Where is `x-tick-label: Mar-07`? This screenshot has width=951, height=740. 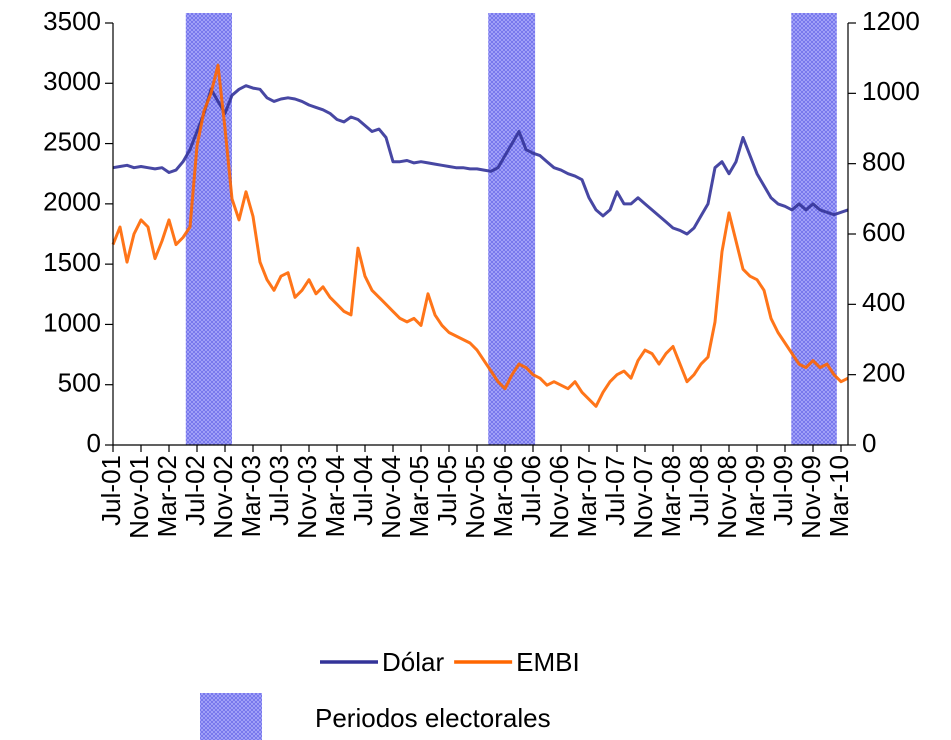
x-tick-label: Mar-07 is located at coordinates (587, 496).